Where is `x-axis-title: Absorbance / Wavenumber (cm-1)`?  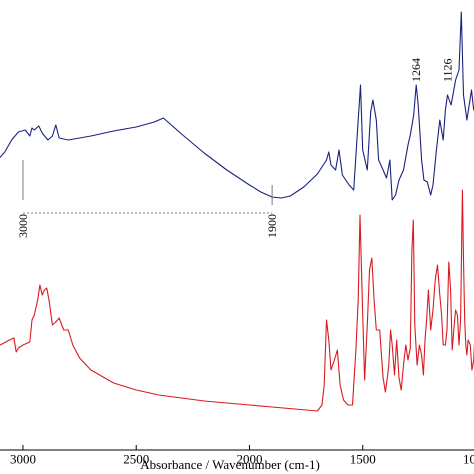
x-axis-title: Absorbance / Wavenumber (cm-1) is located at coordinates (230, 464).